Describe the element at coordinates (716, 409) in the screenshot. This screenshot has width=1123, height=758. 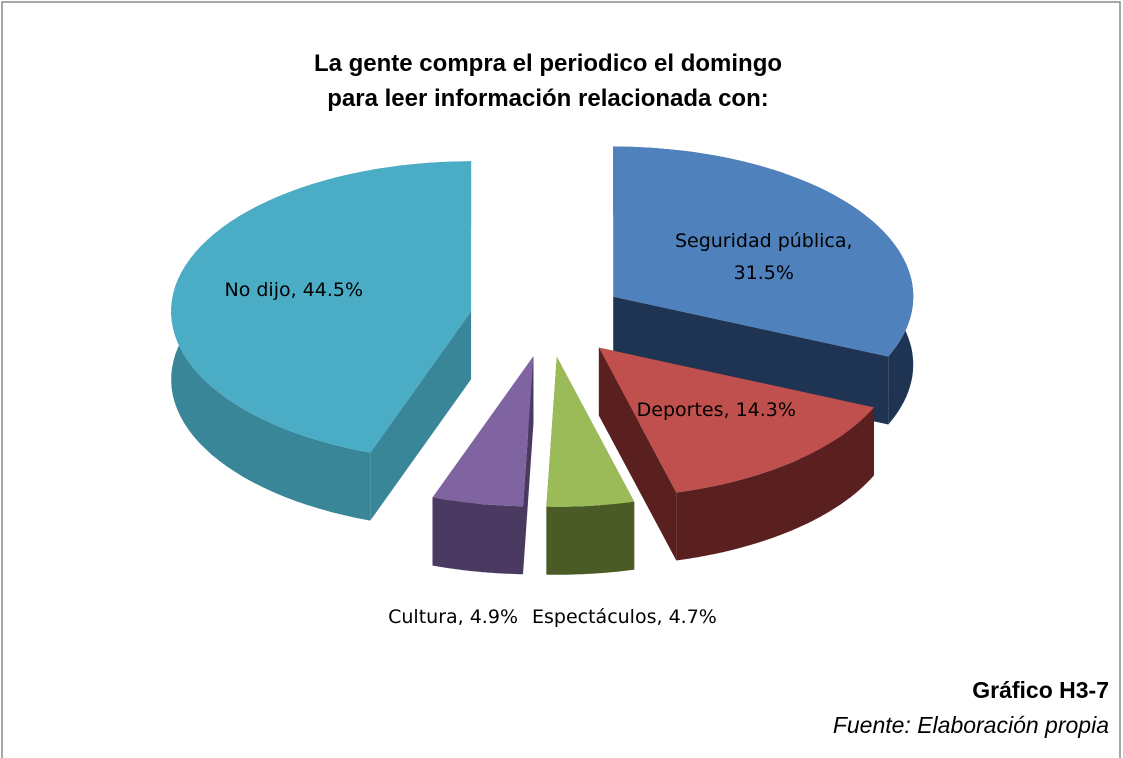
I see `data-label: Deportes, 14.3%` at that location.